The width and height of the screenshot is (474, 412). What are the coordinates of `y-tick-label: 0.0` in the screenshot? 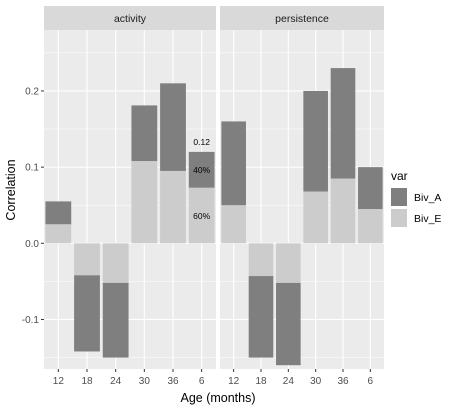 It's located at (32, 244).